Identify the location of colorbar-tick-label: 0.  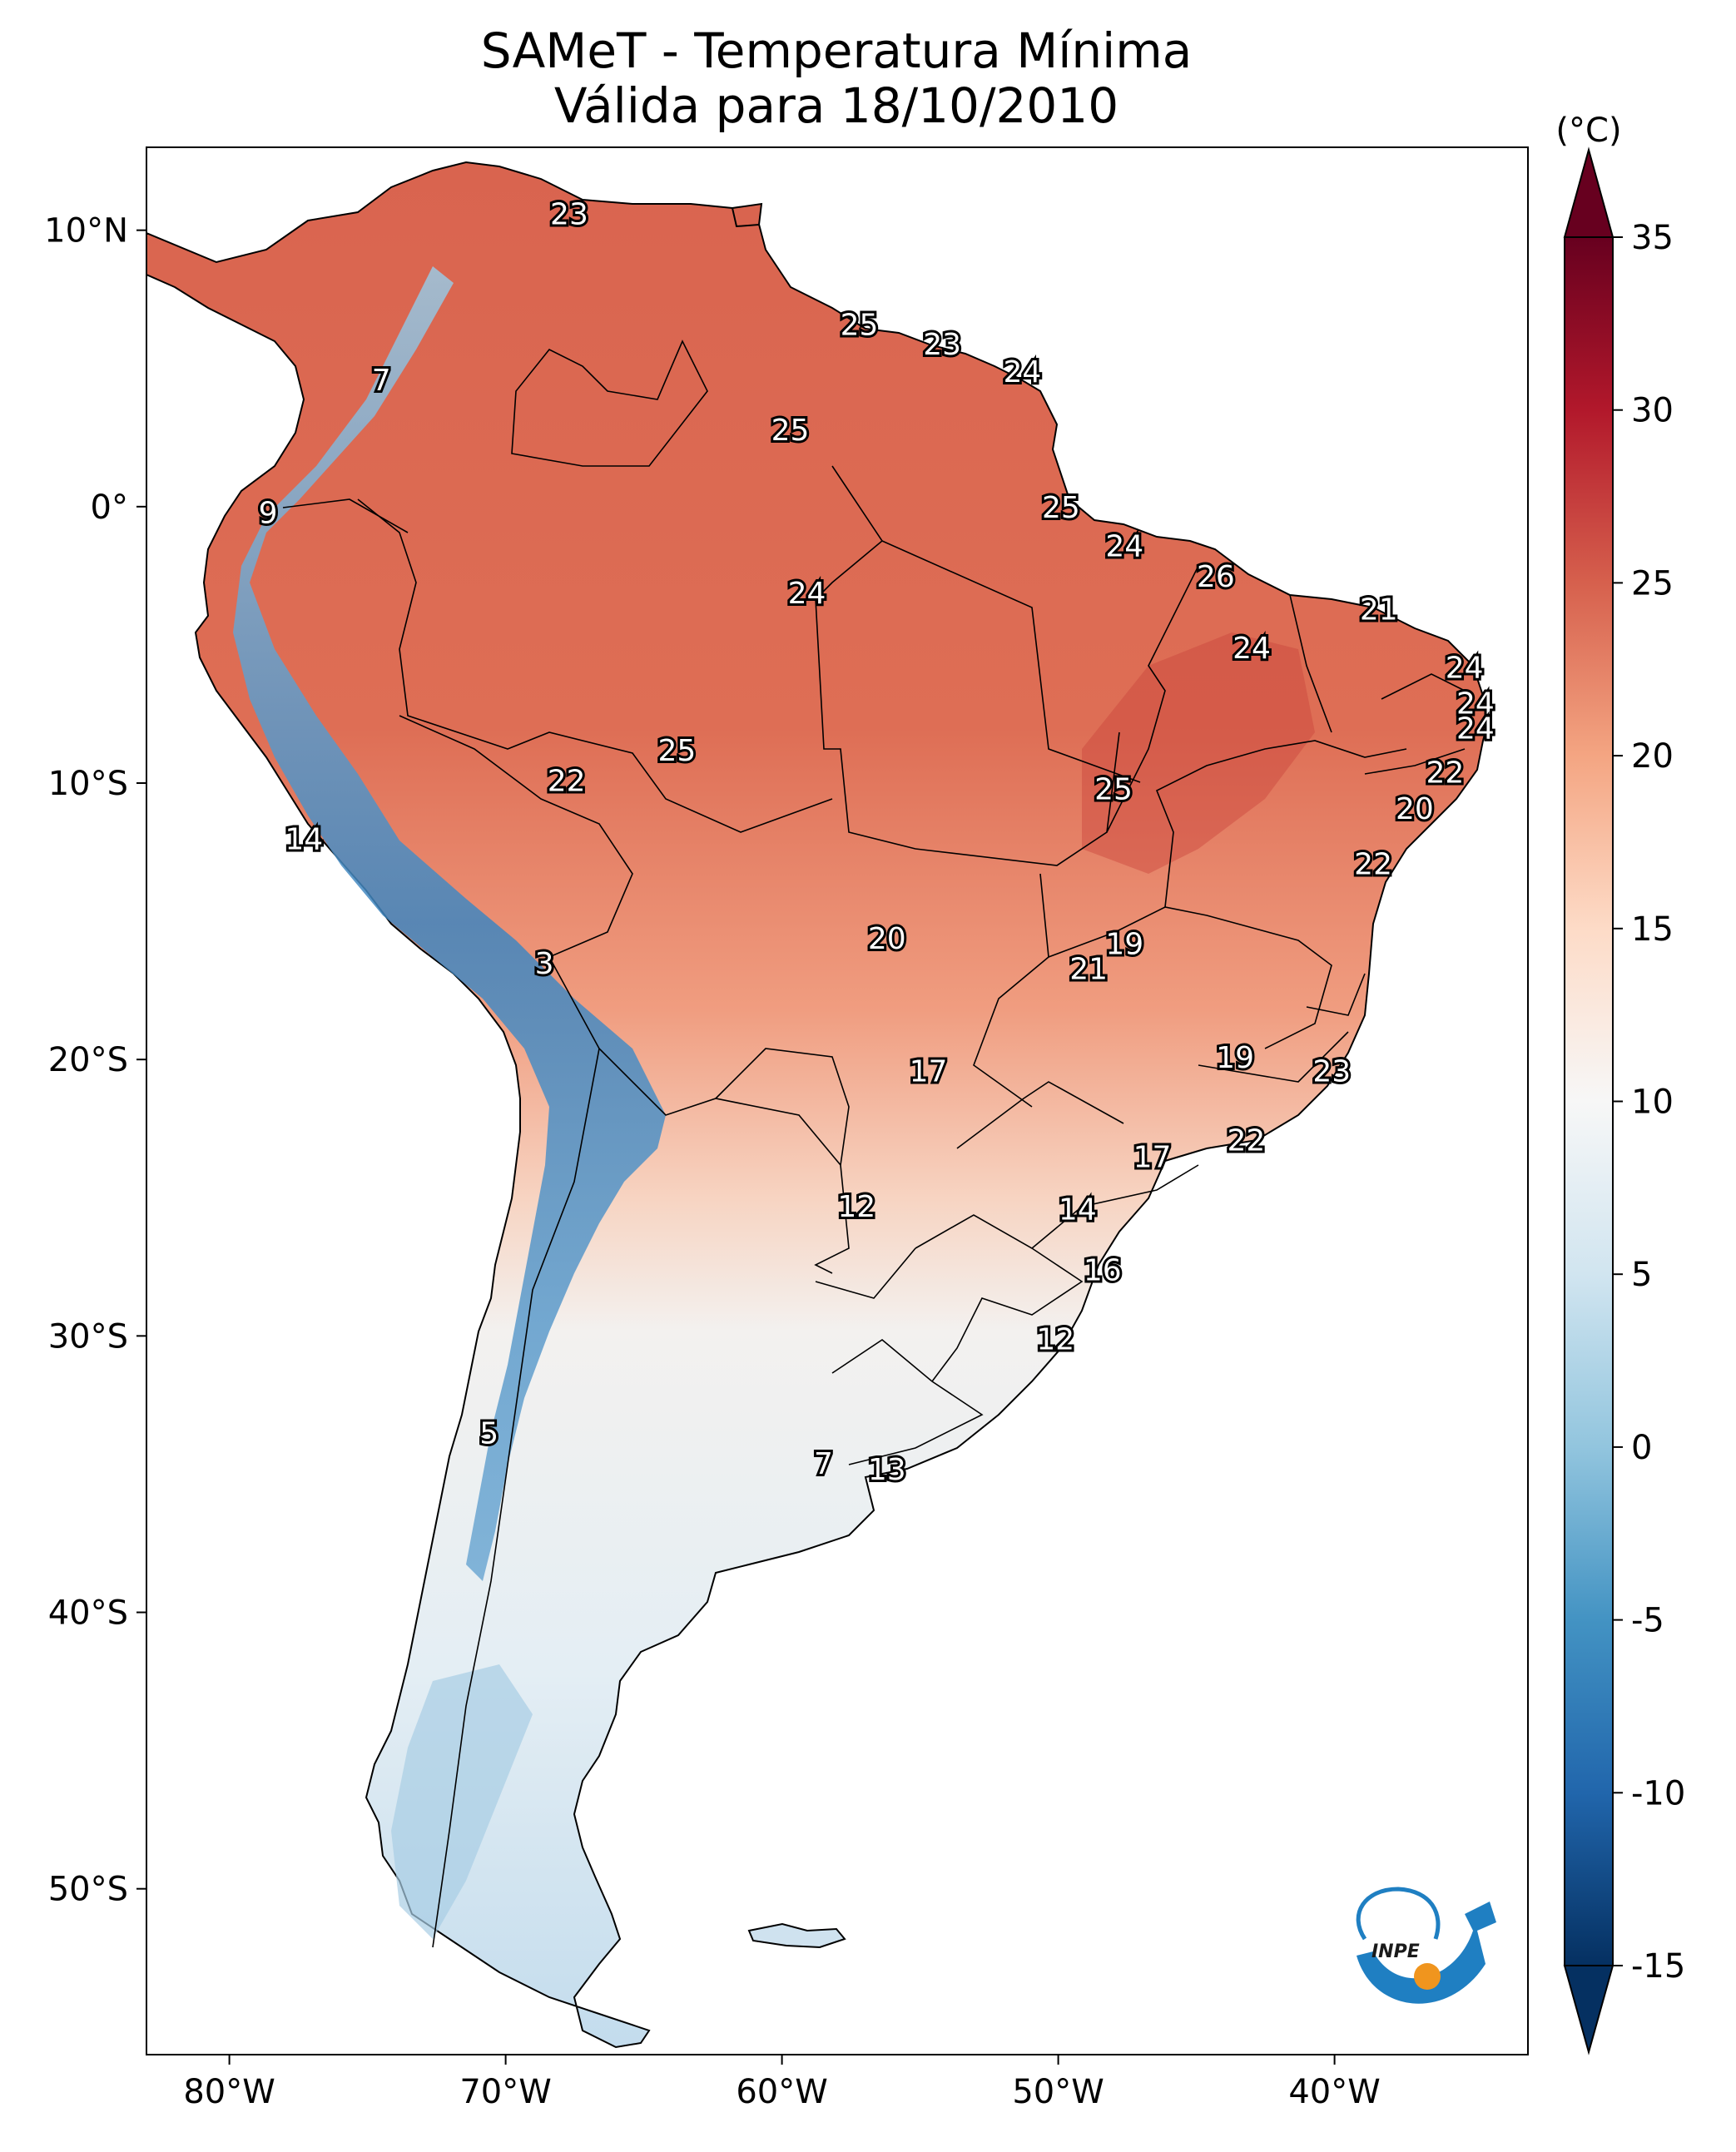
(1642, 1448).